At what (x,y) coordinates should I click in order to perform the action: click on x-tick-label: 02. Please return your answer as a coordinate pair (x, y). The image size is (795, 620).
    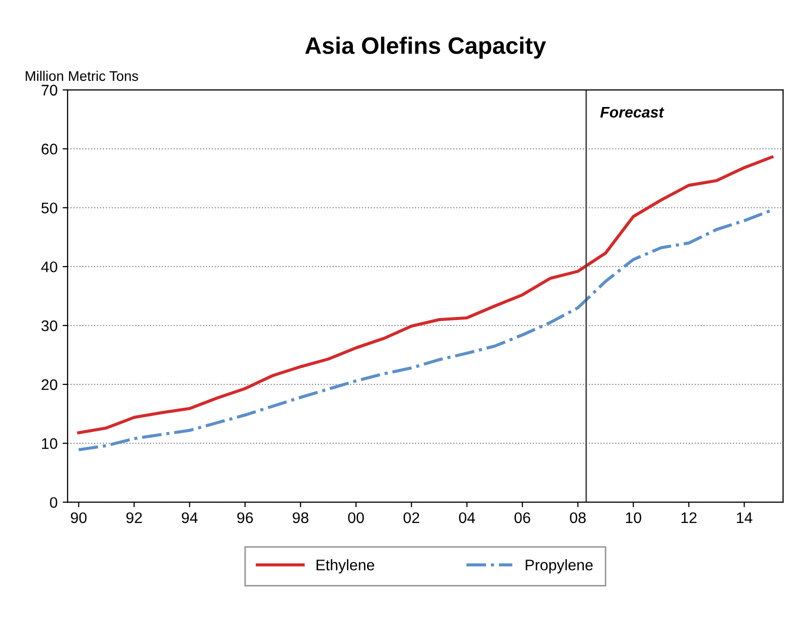
    Looking at the image, I should click on (412, 518).